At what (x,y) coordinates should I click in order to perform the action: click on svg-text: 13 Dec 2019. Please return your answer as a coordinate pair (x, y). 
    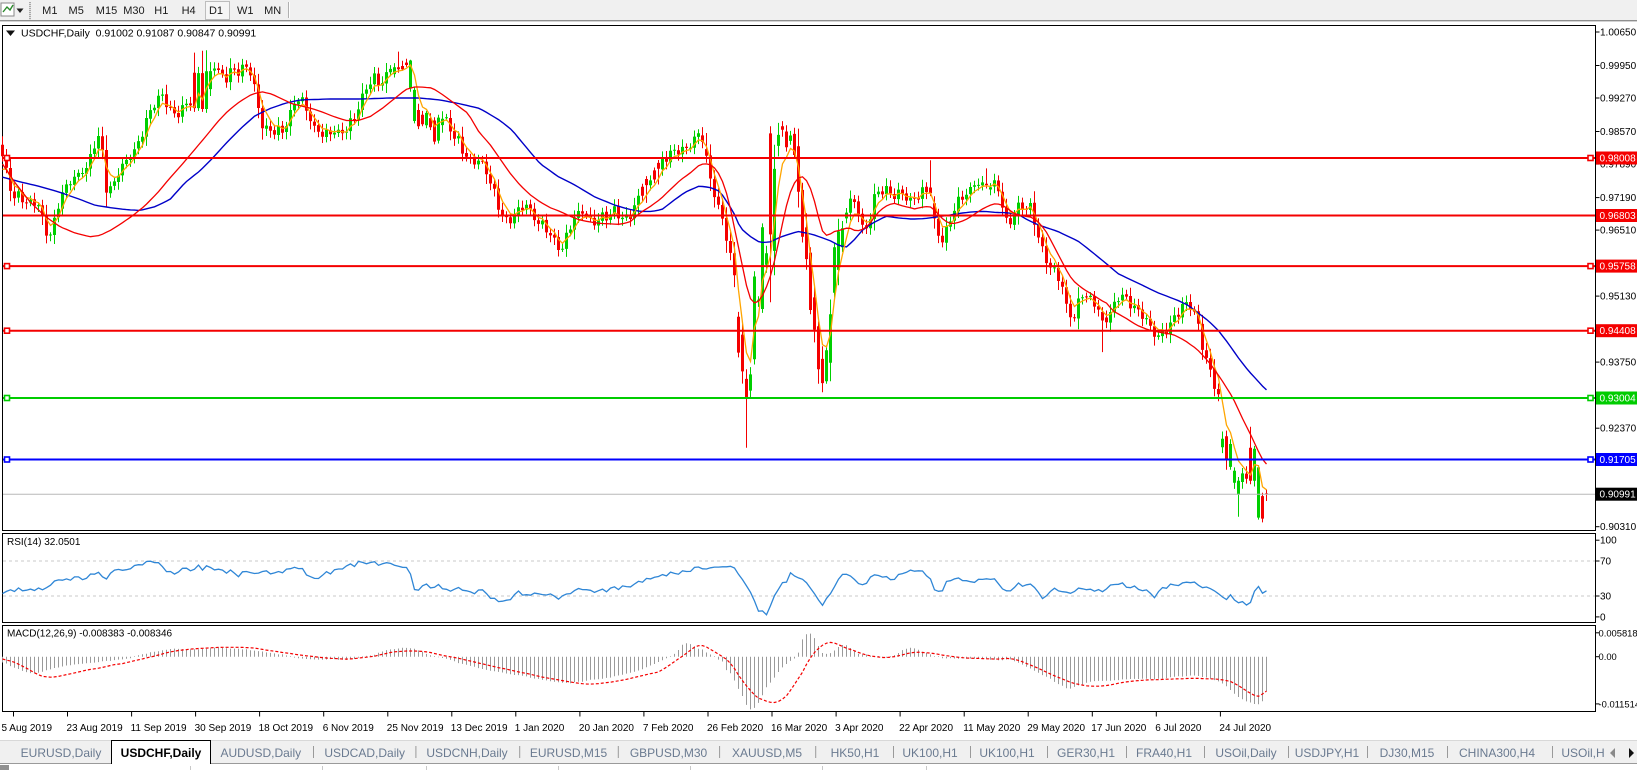
    Looking at the image, I should click on (479, 728).